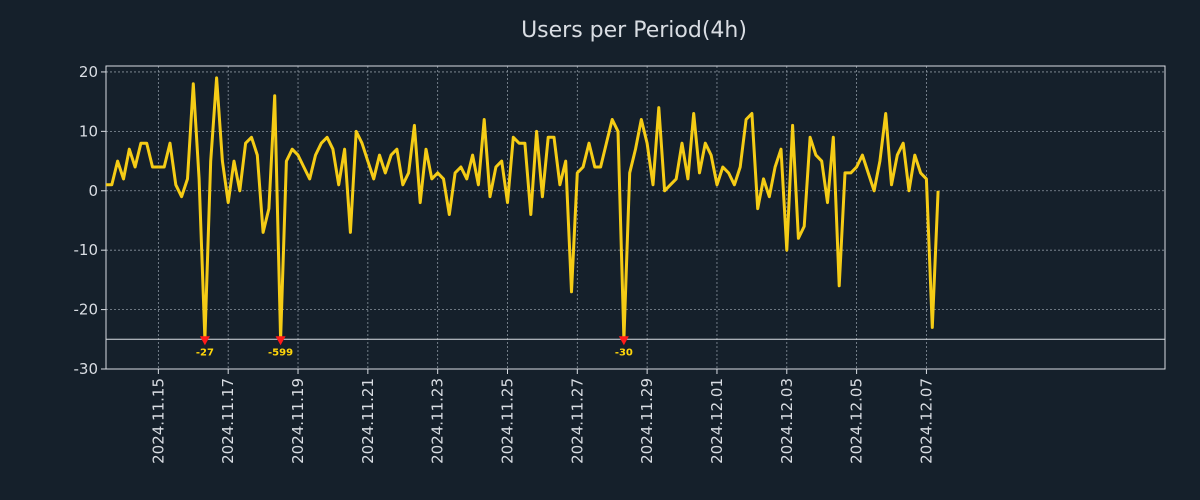 The image size is (1200, 500). What do you see at coordinates (647, 421) in the screenshot?
I see `x-tick-label: 2024.11.29` at bounding box center [647, 421].